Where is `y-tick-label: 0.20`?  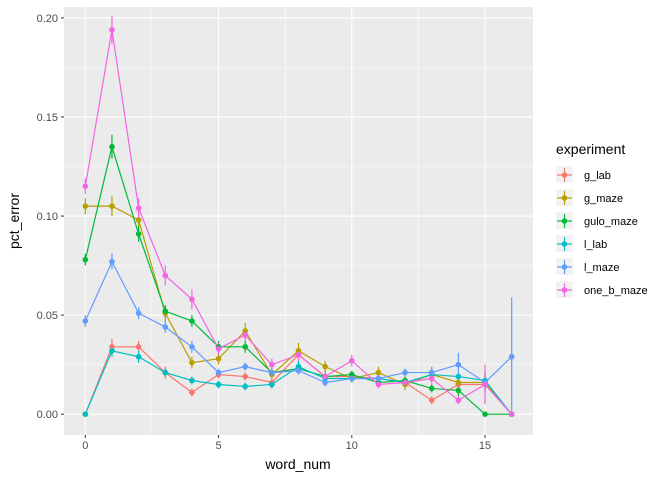
y-tick-label: 0.20 is located at coordinates (47, 19).